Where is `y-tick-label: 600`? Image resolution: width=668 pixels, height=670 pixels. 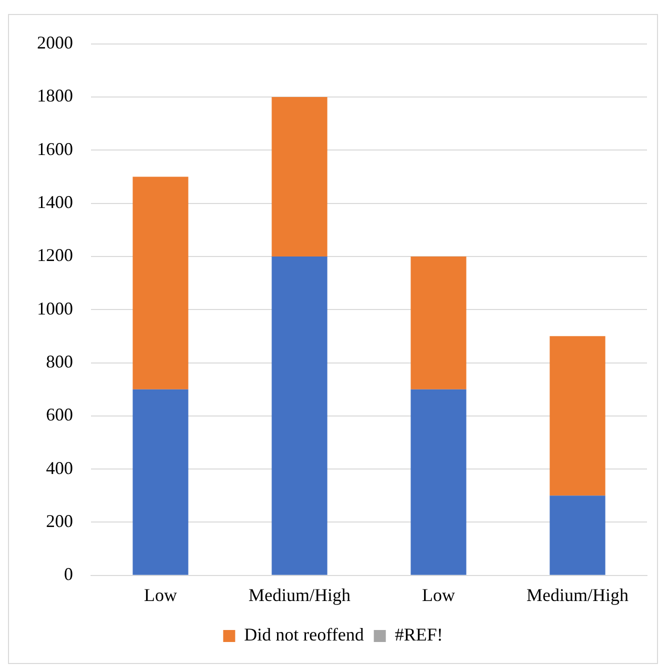 y-tick-label: 600 is located at coordinates (59, 414).